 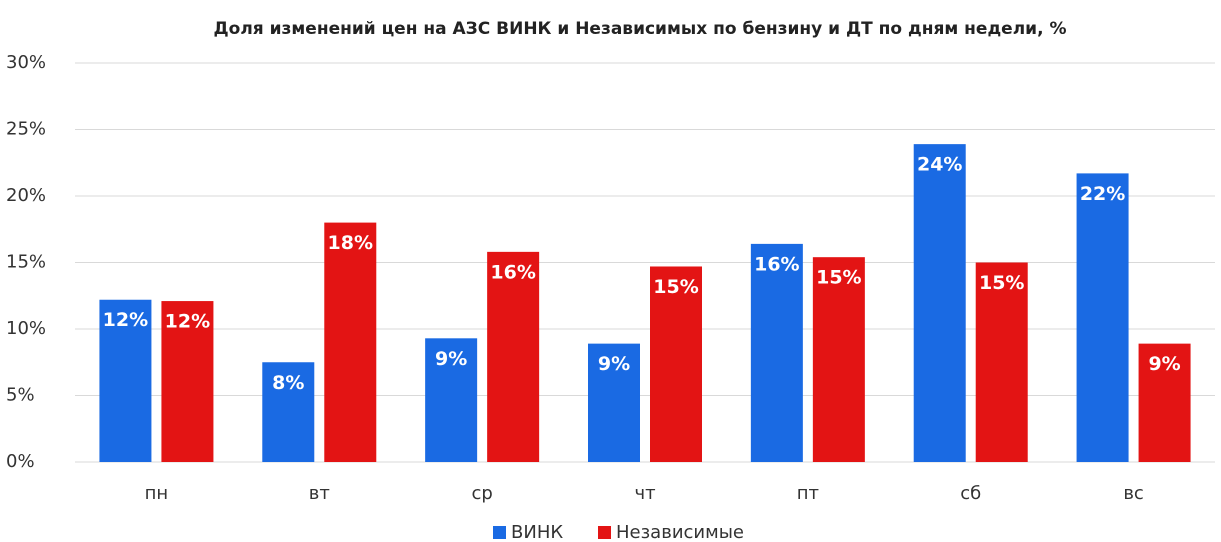 I want to click on y-tick-label: 0%, so click(x=20, y=461).